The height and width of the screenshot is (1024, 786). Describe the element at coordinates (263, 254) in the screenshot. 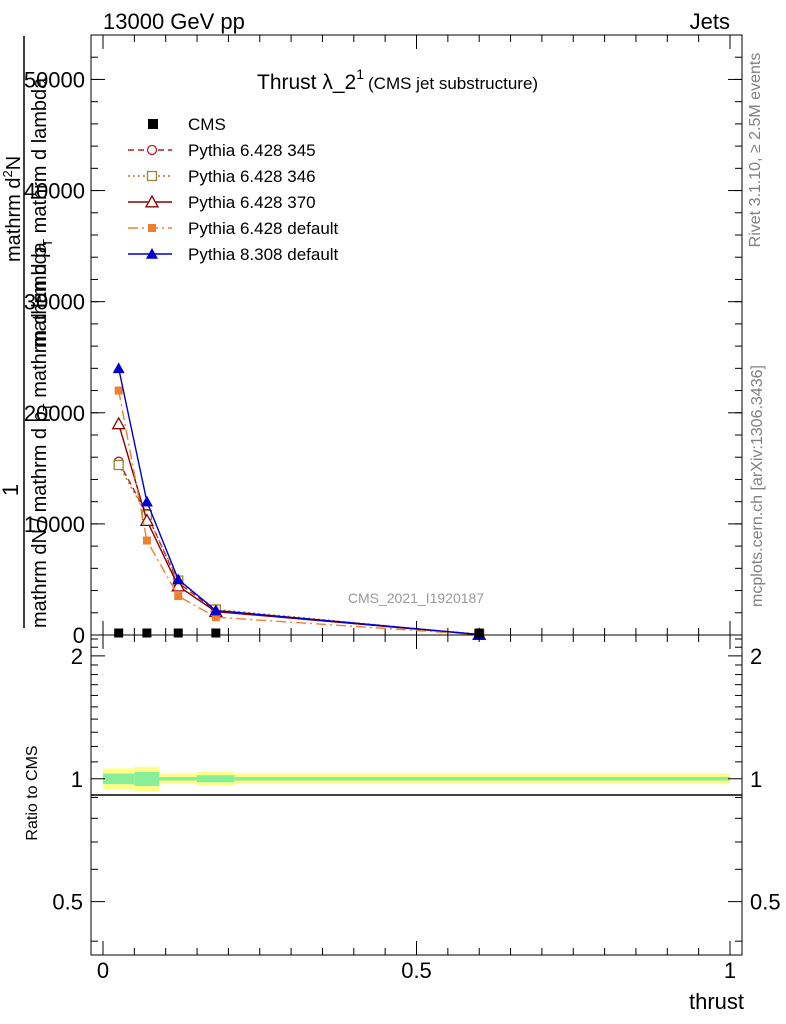

I see `legend-label: Pythia 8.308 default` at that location.